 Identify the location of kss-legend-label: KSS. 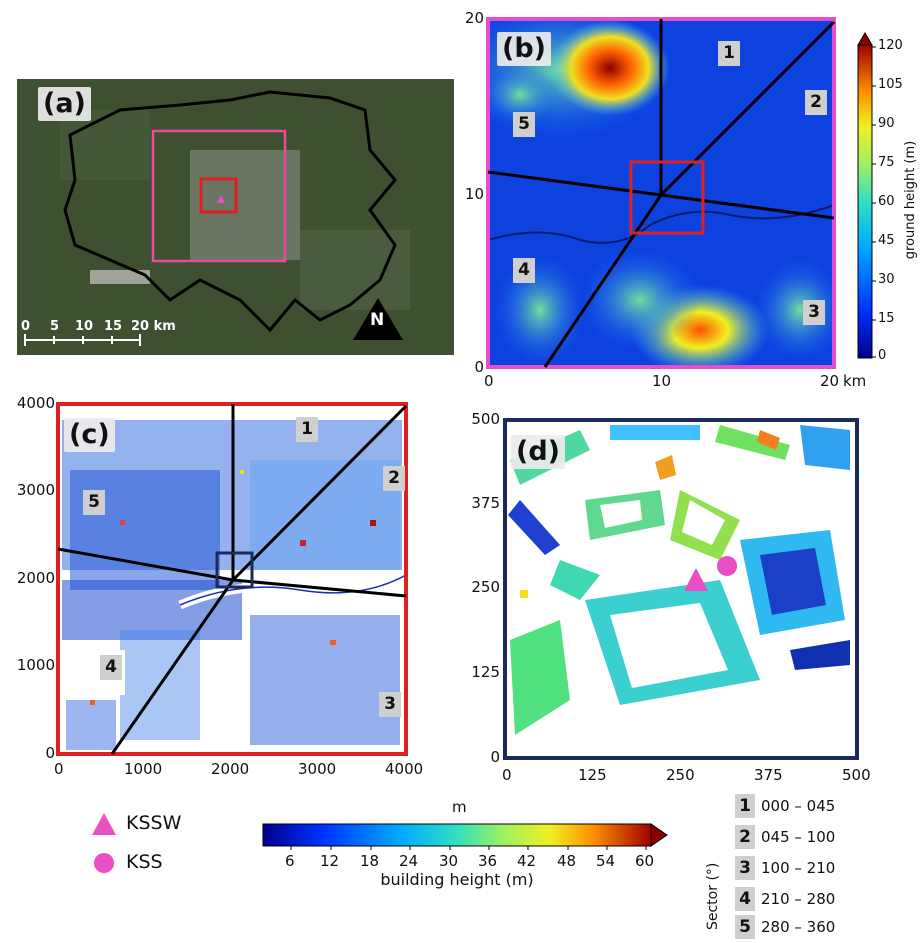
(144, 862).